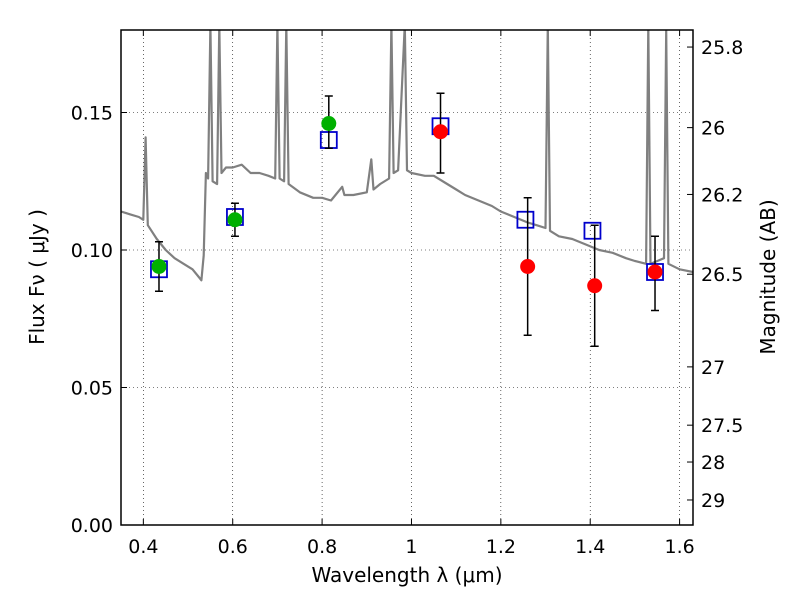  What do you see at coordinates (406, 575) in the screenshot?
I see `x-axis-label: Wavelength λ (μm)` at bounding box center [406, 575].